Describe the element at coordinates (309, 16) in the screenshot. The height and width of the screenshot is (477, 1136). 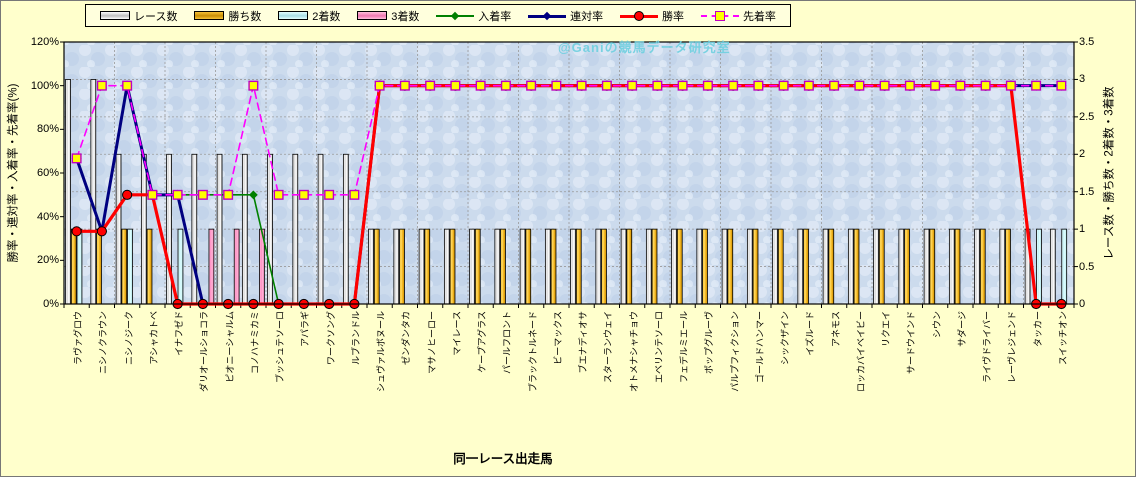
I see `legend-item-2着数: 2着数` at that location.